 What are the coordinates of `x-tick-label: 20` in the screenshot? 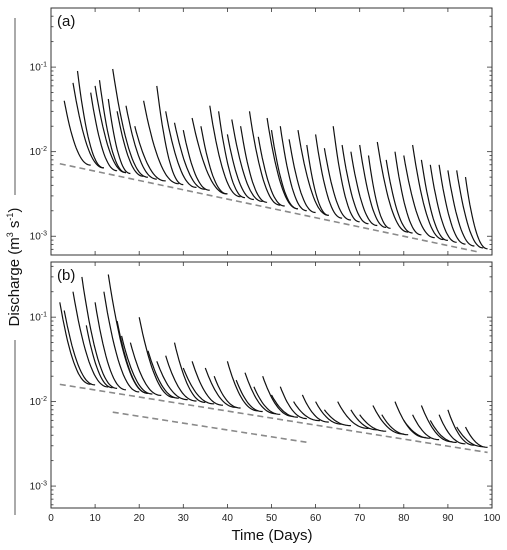 It's located at (140, 518).